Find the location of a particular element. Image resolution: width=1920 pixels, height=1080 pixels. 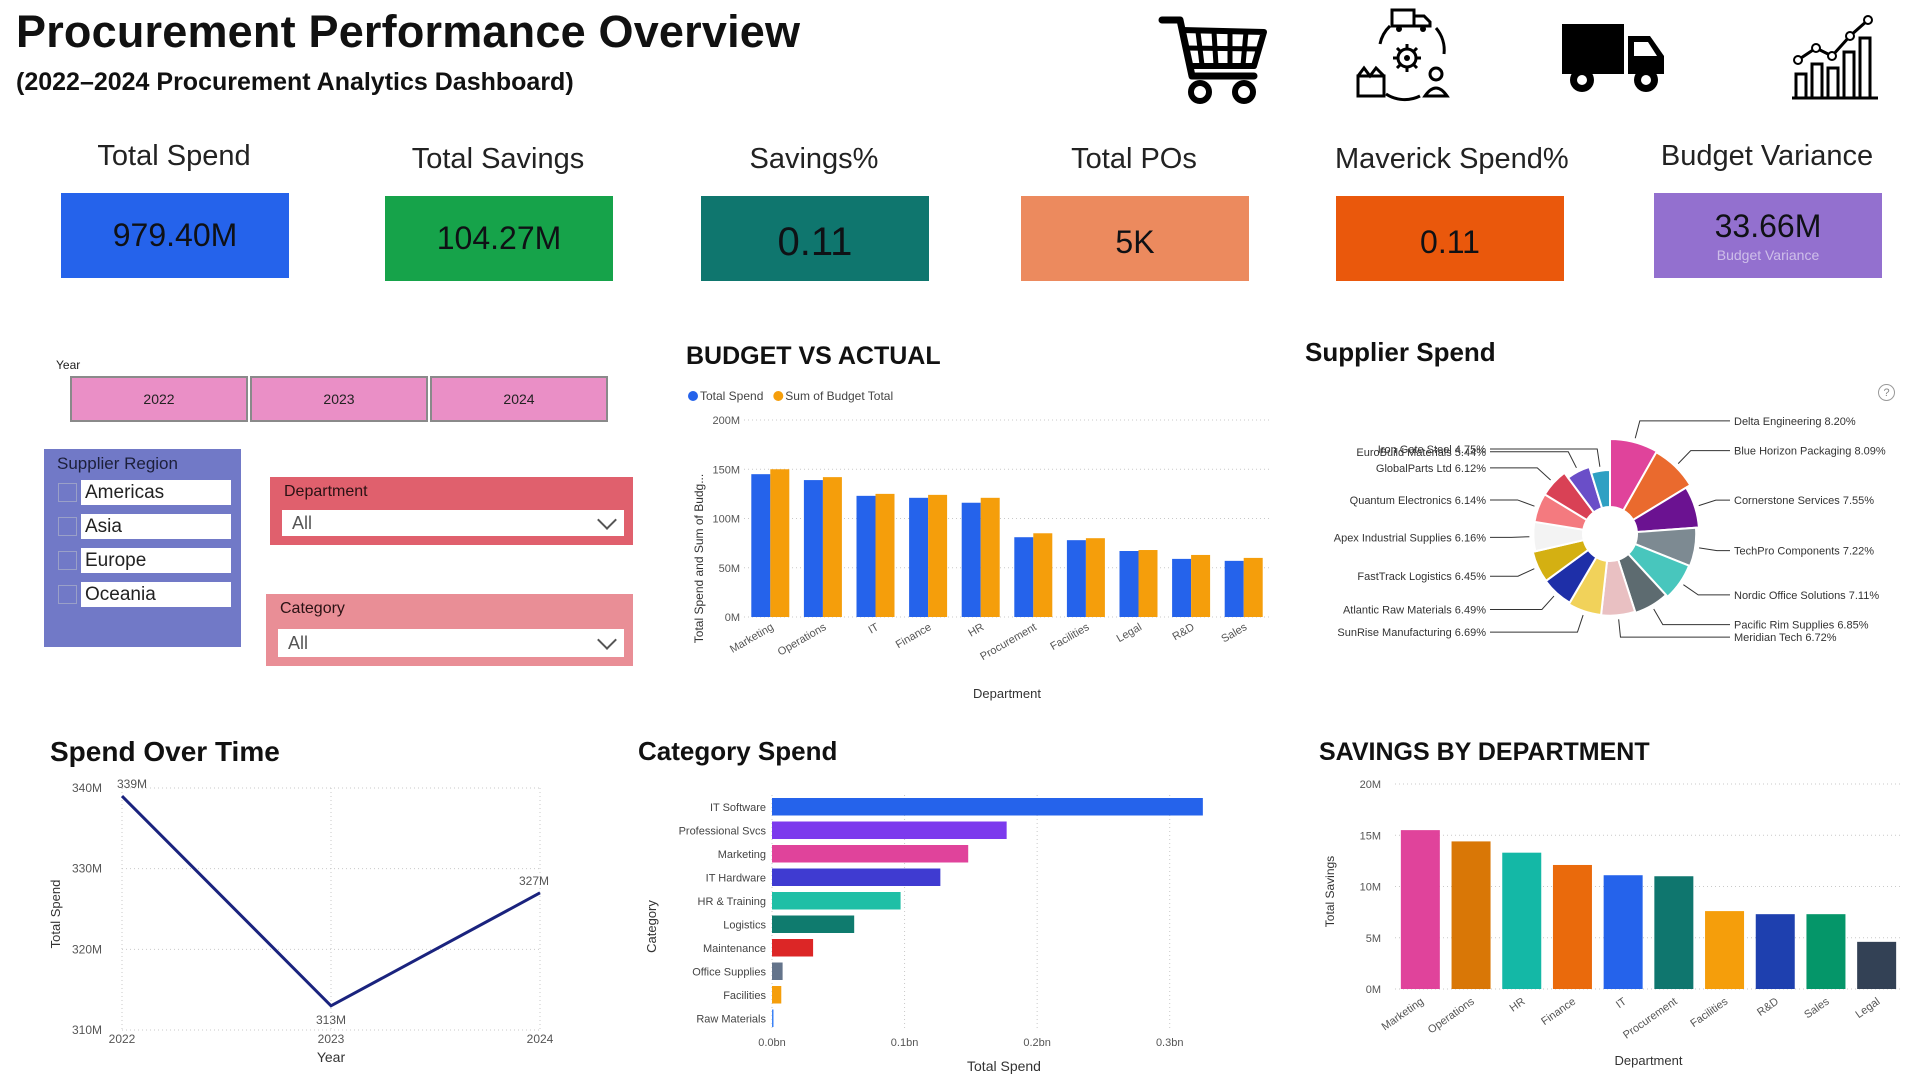

y-axis-title: Total Spend is located at coordinates (55, 914).